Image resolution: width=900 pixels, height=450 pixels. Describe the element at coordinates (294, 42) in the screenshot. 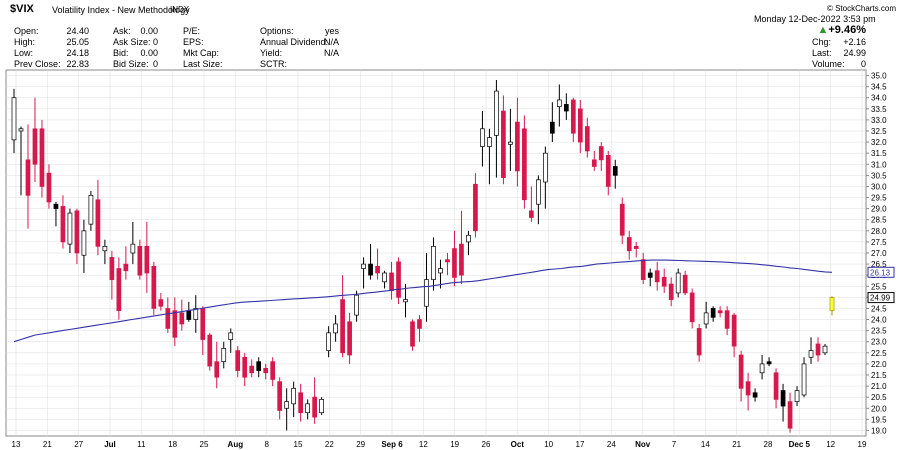

I see `quote-label: Annual Dividend:` at that location.